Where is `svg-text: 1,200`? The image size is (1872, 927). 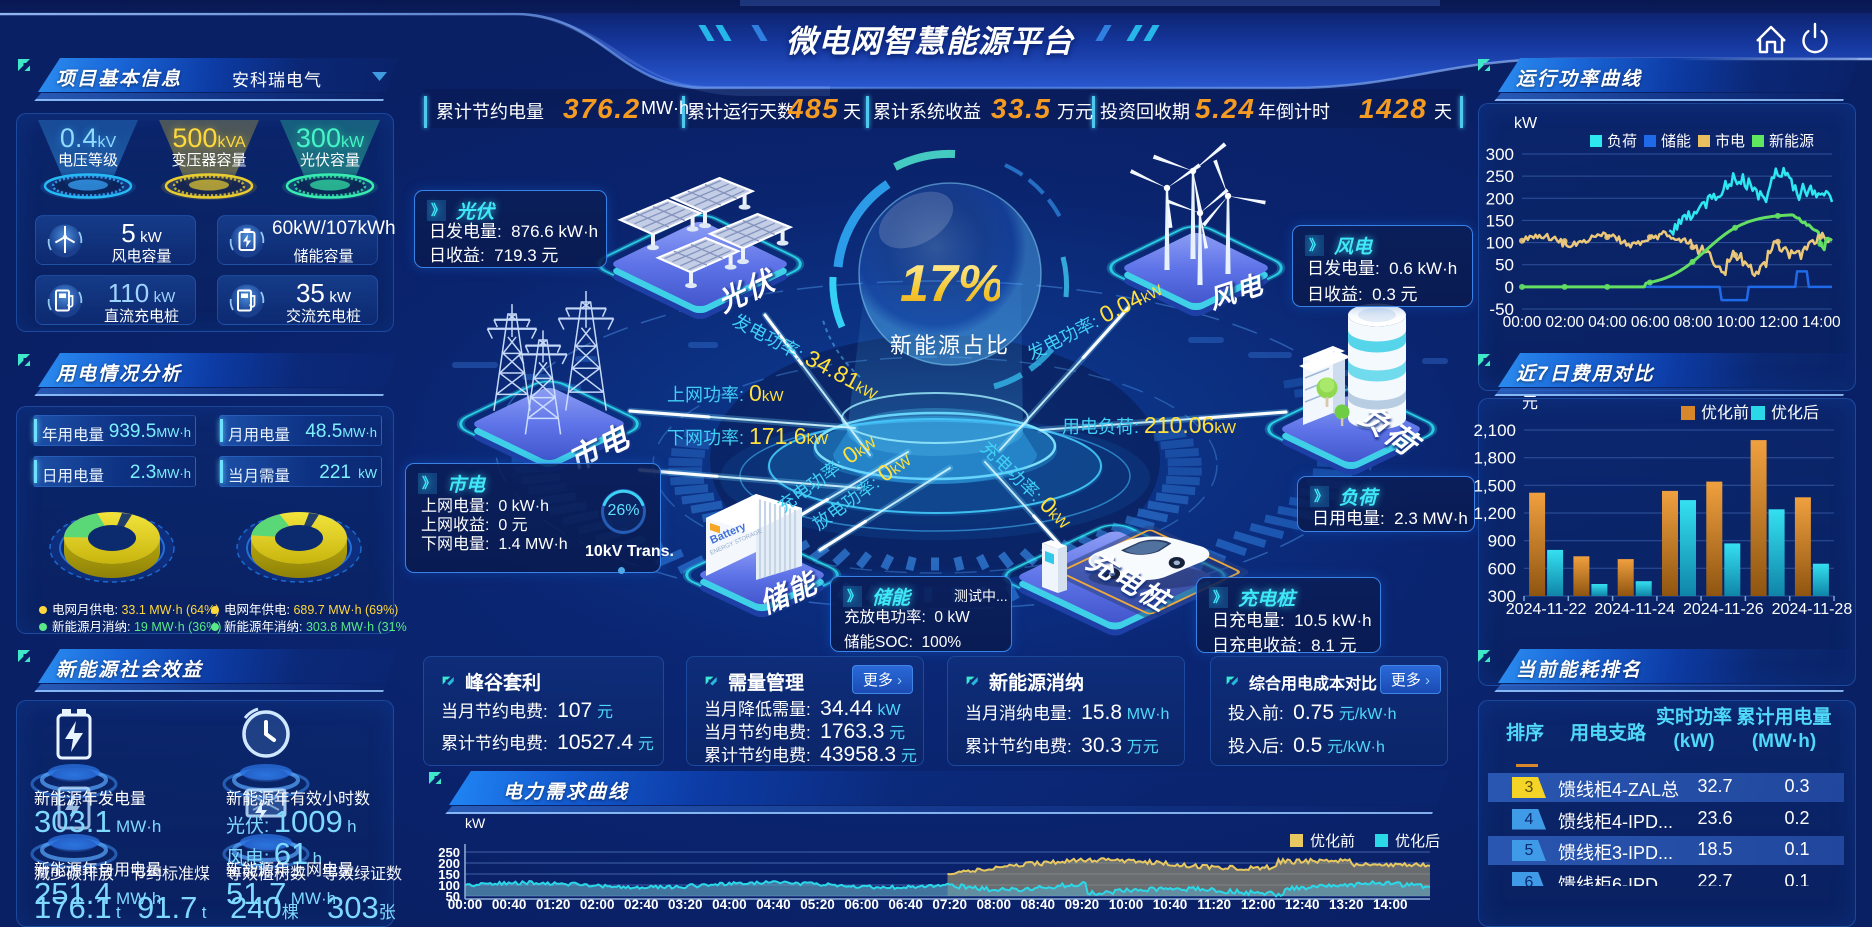
svg-text: 1,200 is located at coordinates (1495, 513).